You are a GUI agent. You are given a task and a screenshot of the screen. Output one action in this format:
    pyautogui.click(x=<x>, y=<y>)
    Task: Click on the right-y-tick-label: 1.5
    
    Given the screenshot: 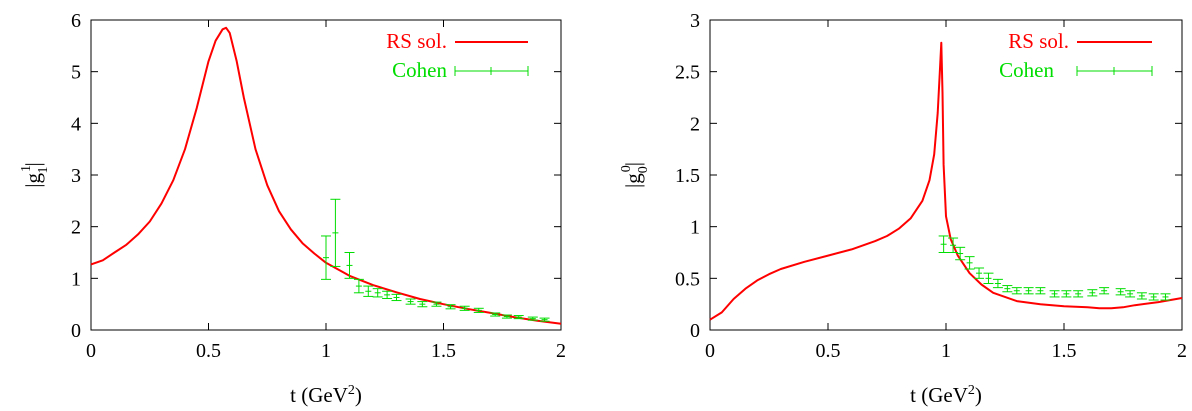 What is the action you would take?
    pyautogui.click(x=687, y=176)
    